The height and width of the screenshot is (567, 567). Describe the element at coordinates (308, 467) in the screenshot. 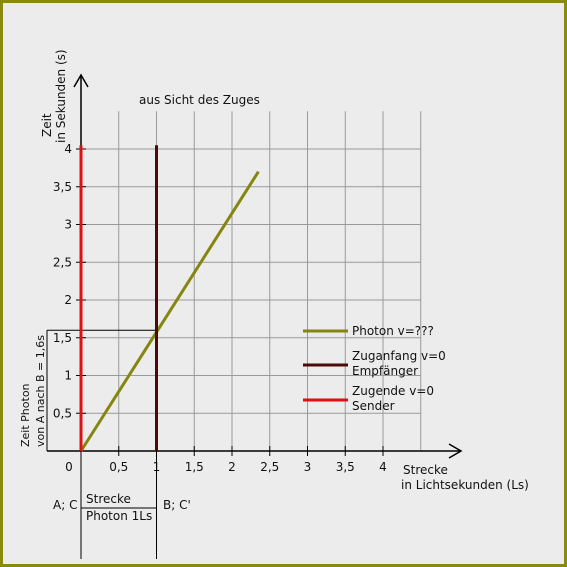

I see `x-tick-label: 3` at that location.